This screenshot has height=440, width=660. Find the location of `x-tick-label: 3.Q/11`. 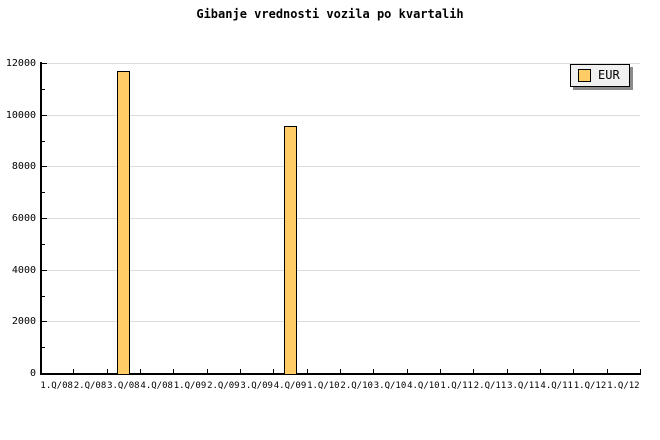

x-tick-label: 3.Q/11 is located at coordinates (523, 386).